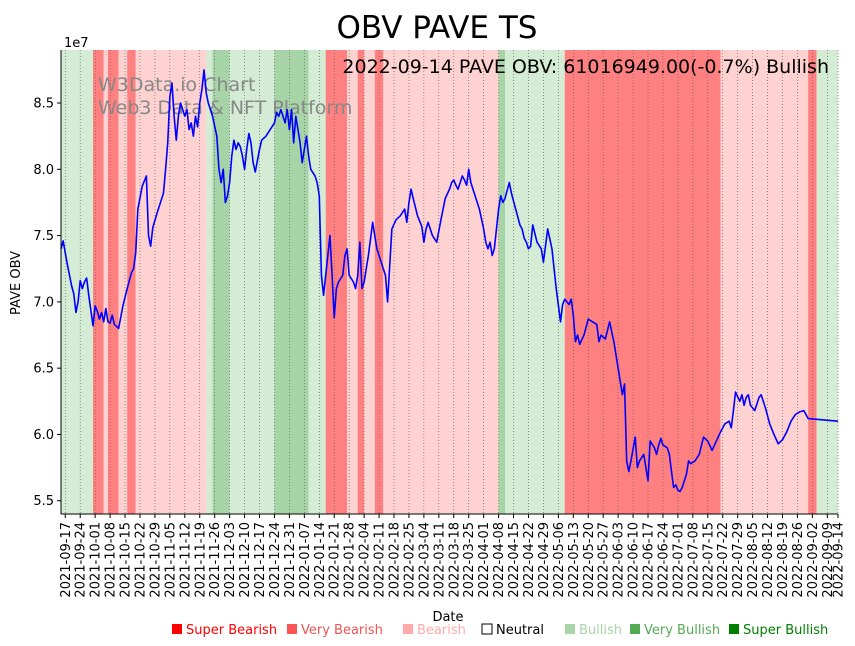 The height and width of the screenshot is (646, 855). Describe the element at coordinates (335, 560) in the screenshot. I see `x-tick-label-18: 2022-01-21` at that location.